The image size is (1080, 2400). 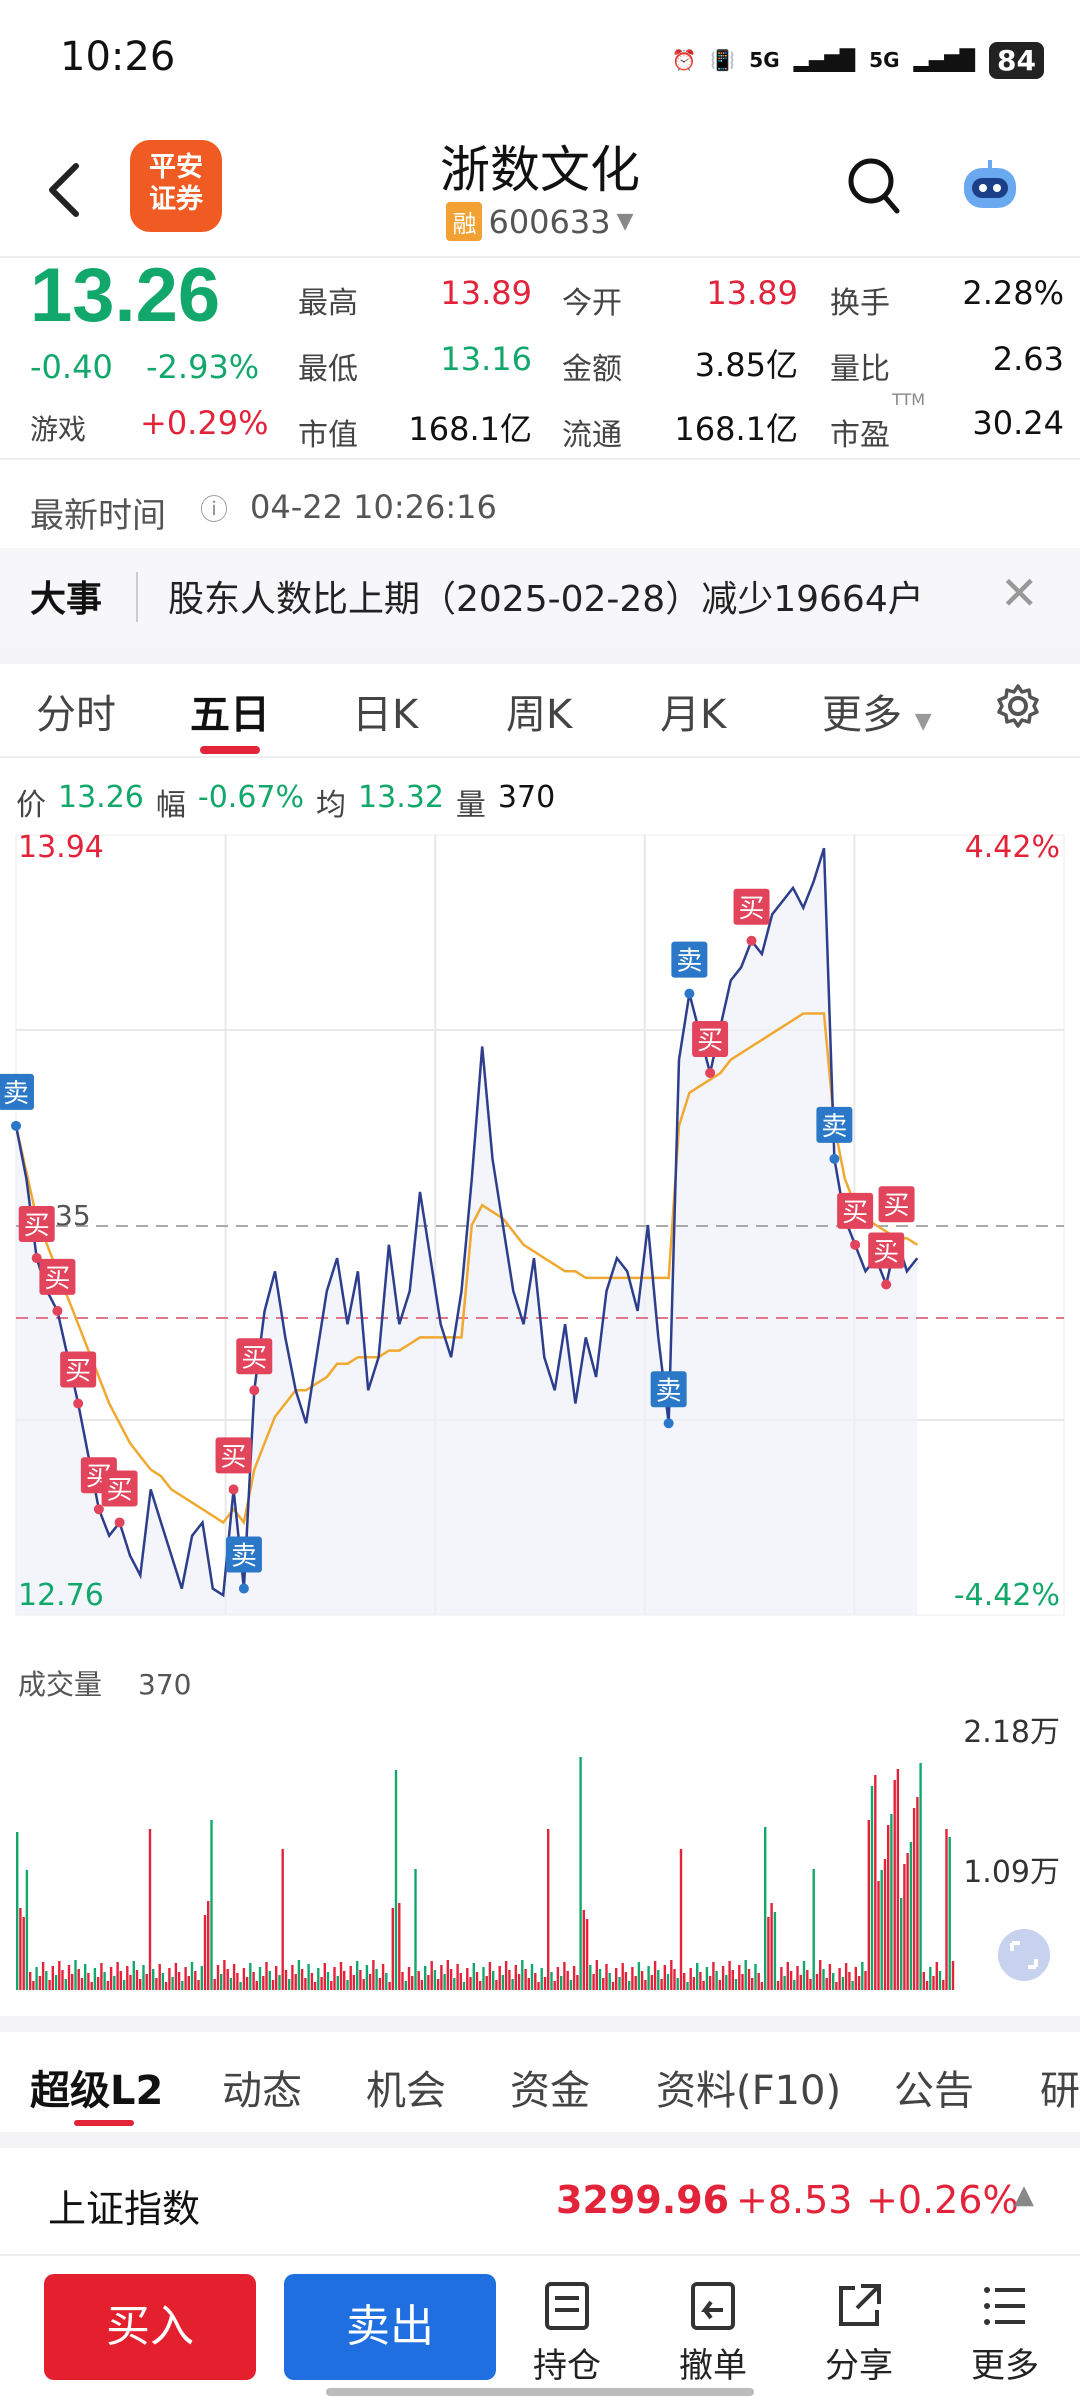 What do you see at coordinates (1005, 2333) in the screenshot?
I see `more-button: 更多` at bounding box center [1005, 2333].